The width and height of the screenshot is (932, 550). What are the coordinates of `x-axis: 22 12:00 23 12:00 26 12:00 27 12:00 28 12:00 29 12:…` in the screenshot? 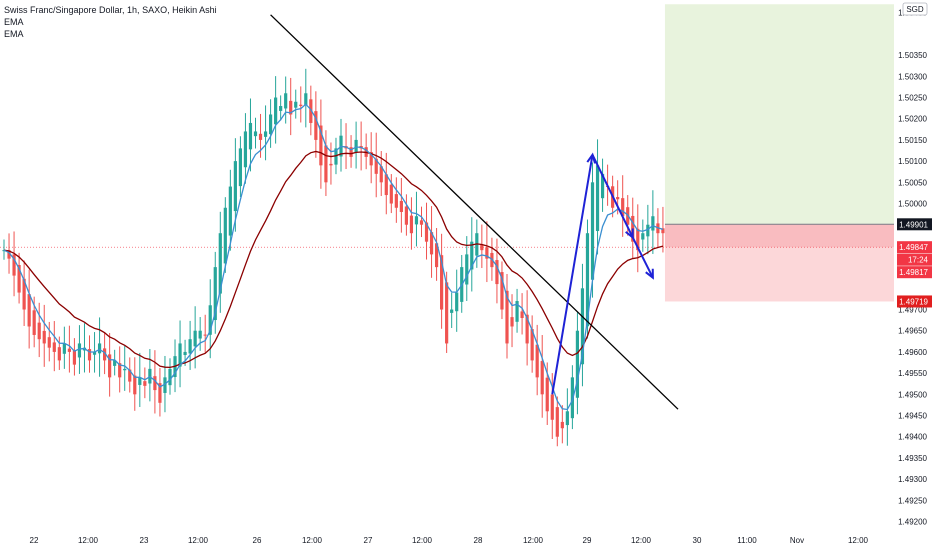 It's located at (466, 540).